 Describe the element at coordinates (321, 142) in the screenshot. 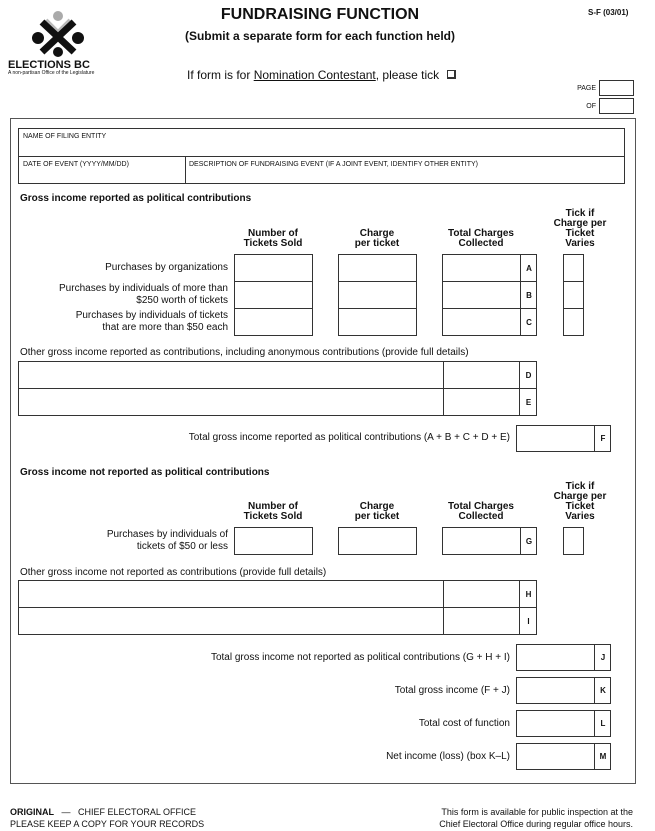

I see `filing-entity-name-field: NAME OF FILING ENTITY` at that location.